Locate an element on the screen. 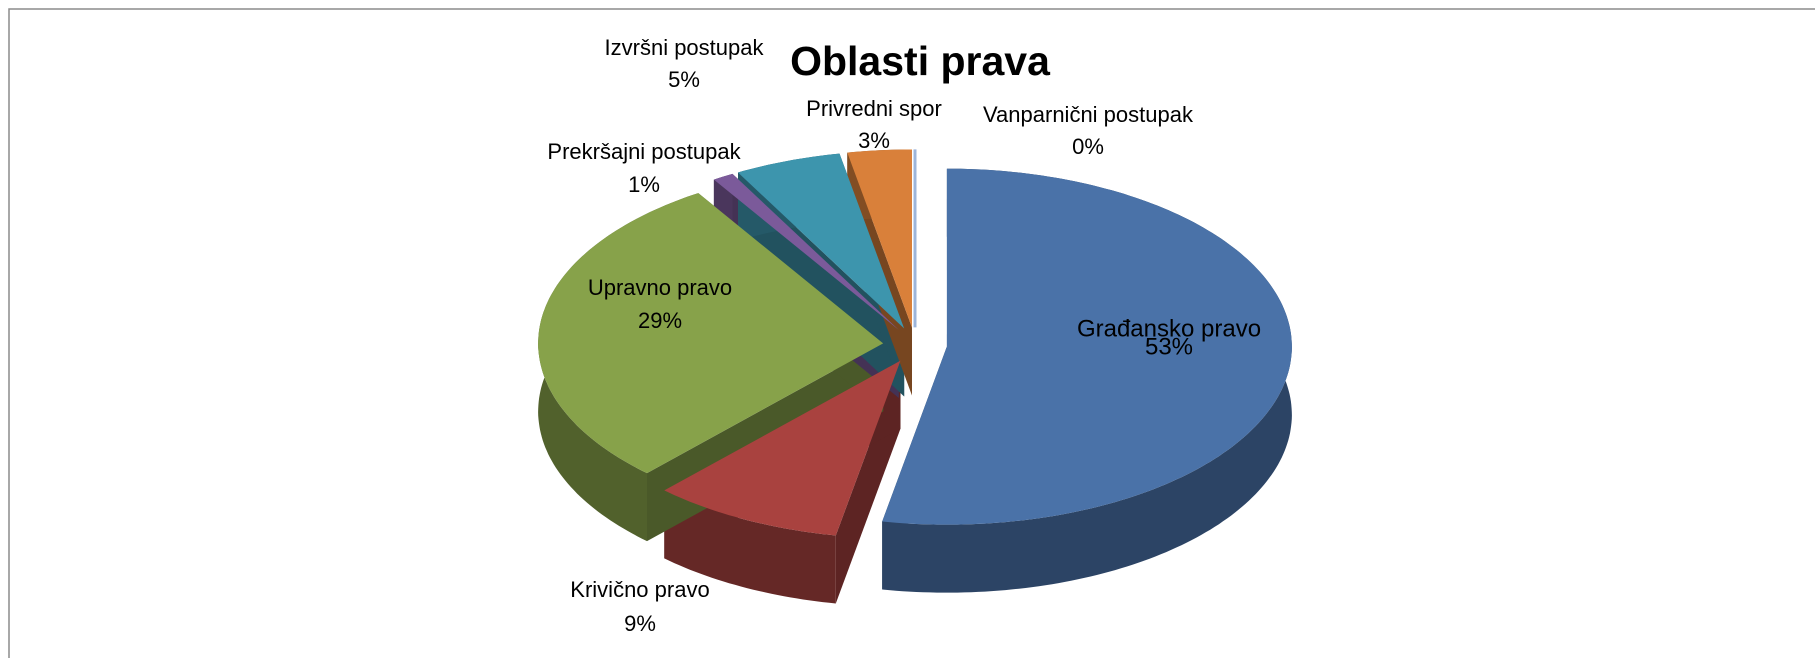 The width and height of the screenshot is (1815, 658). slice-label: Upravno pravo is located at coordinates (660, 287).